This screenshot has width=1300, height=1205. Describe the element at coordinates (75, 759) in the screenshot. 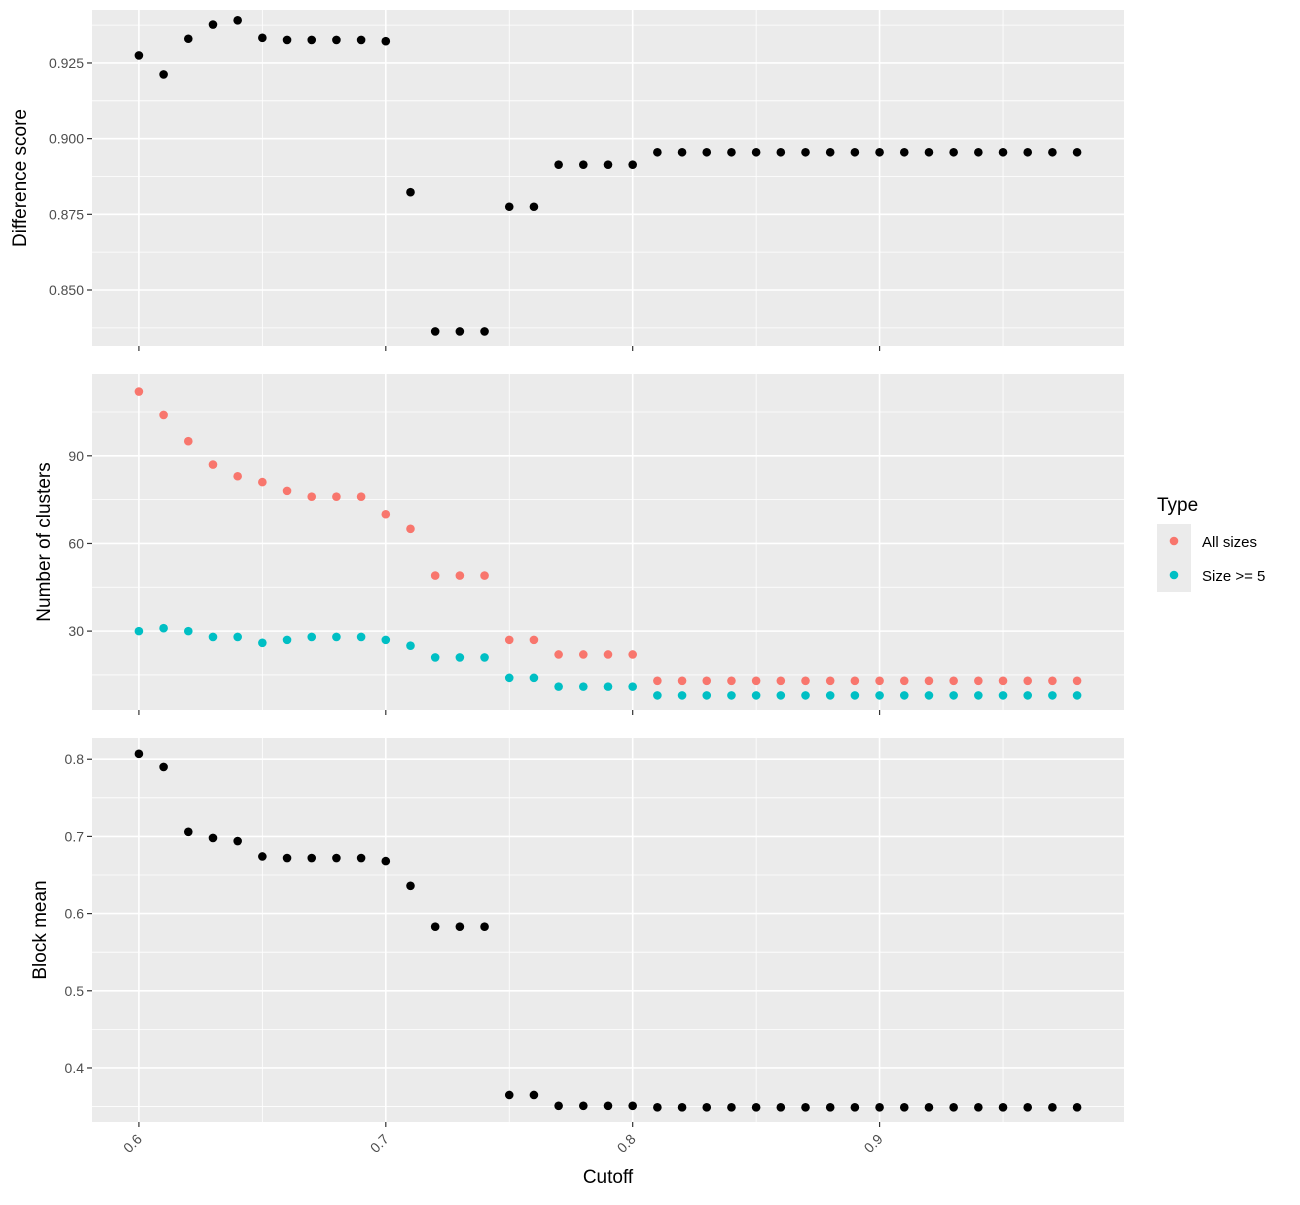

I see `y-tick-label: 0.8` at that location.